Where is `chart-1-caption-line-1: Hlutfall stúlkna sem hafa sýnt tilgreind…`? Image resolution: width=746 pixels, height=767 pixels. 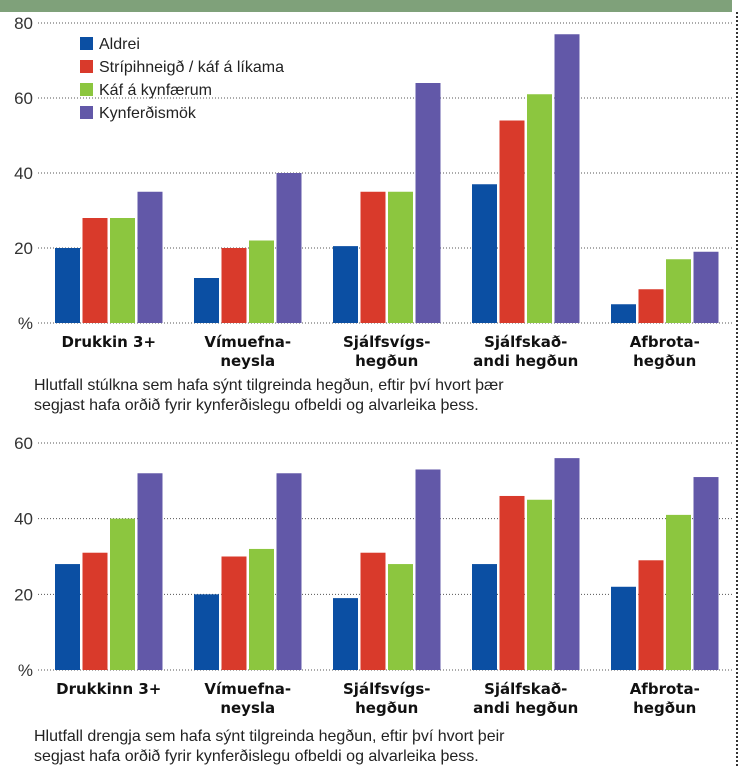
chart-1-caption-line-1: Hlutfall stúlkna sem hafa sýnt tilgreind… is located at coordinates (269, 385).